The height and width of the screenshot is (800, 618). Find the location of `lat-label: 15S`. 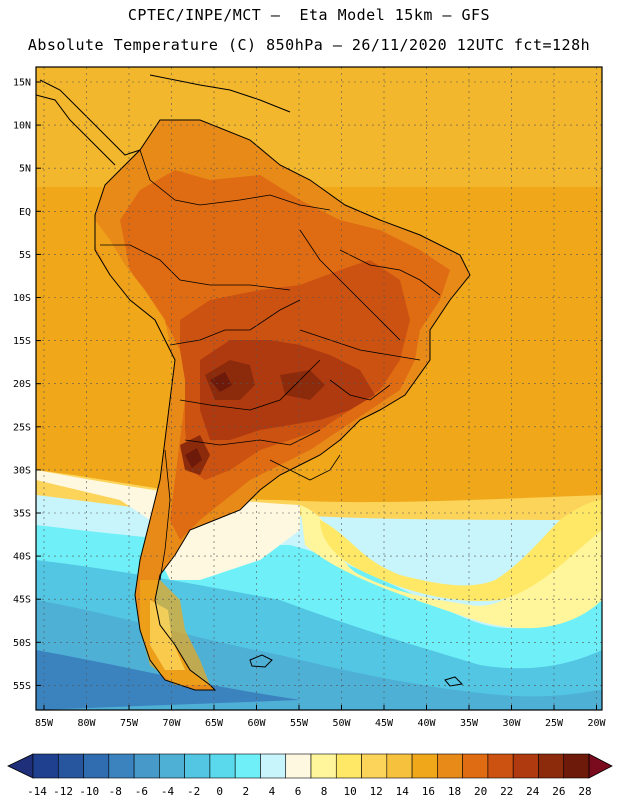

lat-label: 15S is located at coordinates (22, 341).